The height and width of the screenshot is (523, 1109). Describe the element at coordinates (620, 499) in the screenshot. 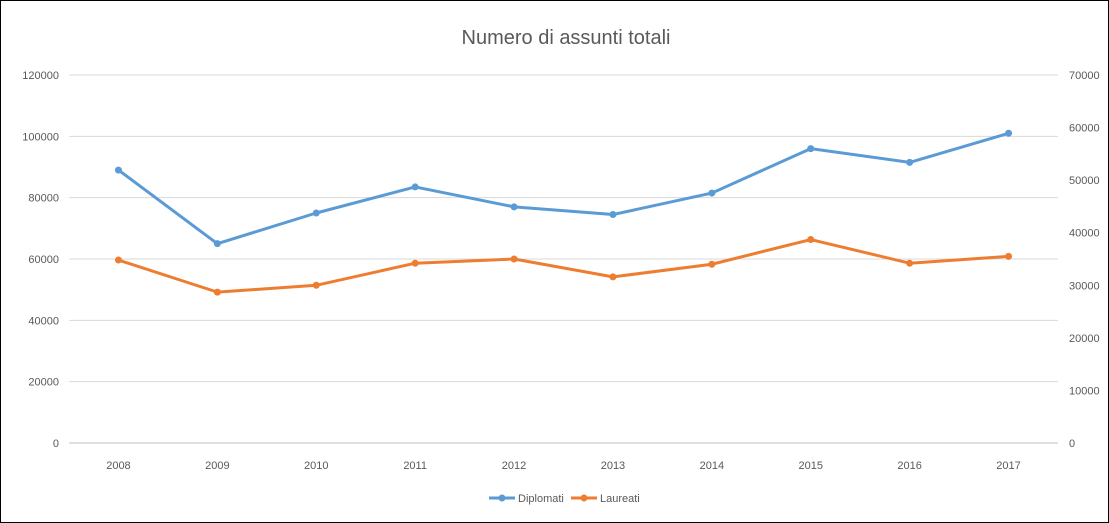

I see `legend-label: Laureati` at that location.